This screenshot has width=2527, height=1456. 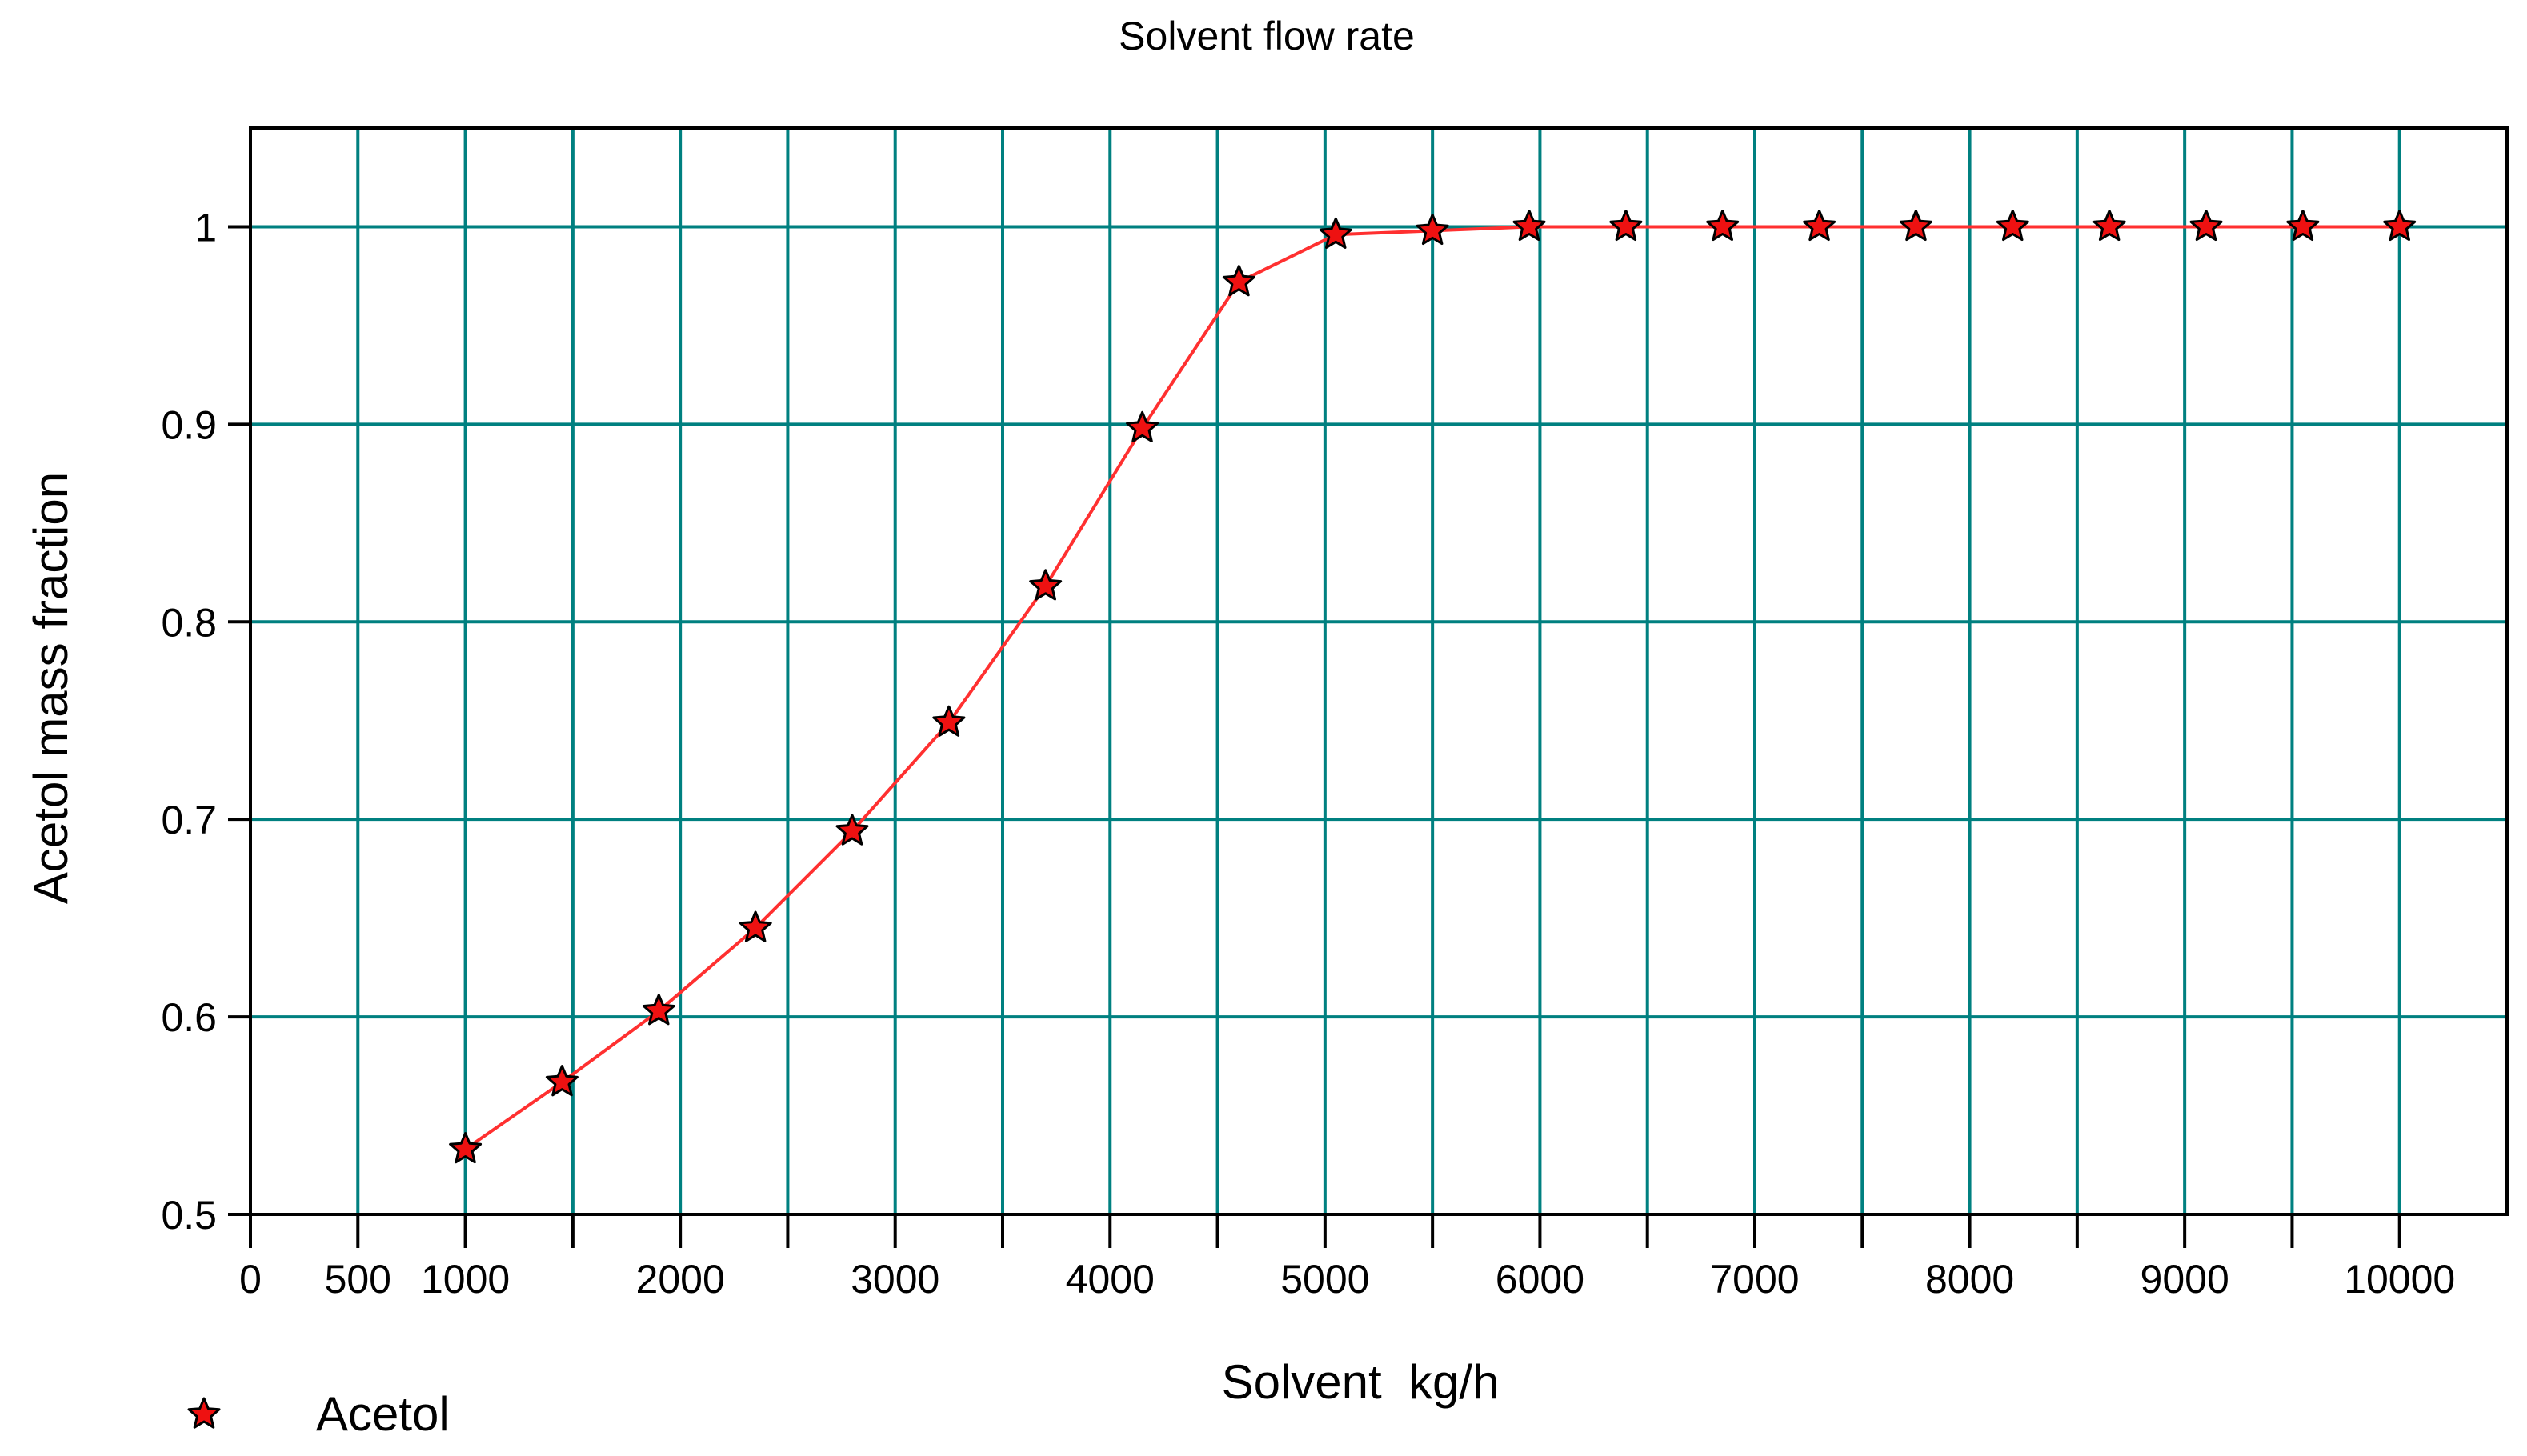 I want to click on chart-title: Solvent flow rate, so click(x=1267, y=36).